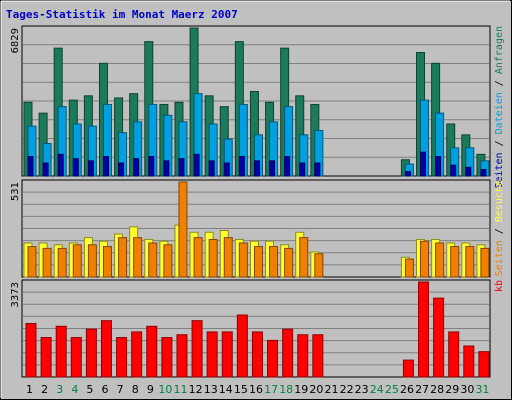 This screenshot has width=512, height=400. Describe the element at coordinates (437, 389) in the screenshot. I see `day-label-28: 28` at that location.